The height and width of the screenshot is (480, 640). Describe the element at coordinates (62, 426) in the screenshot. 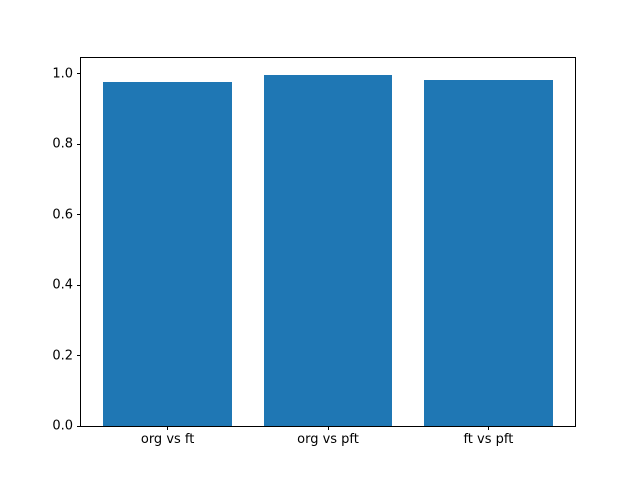

I see `y-tick-label: 0.0` at that location.